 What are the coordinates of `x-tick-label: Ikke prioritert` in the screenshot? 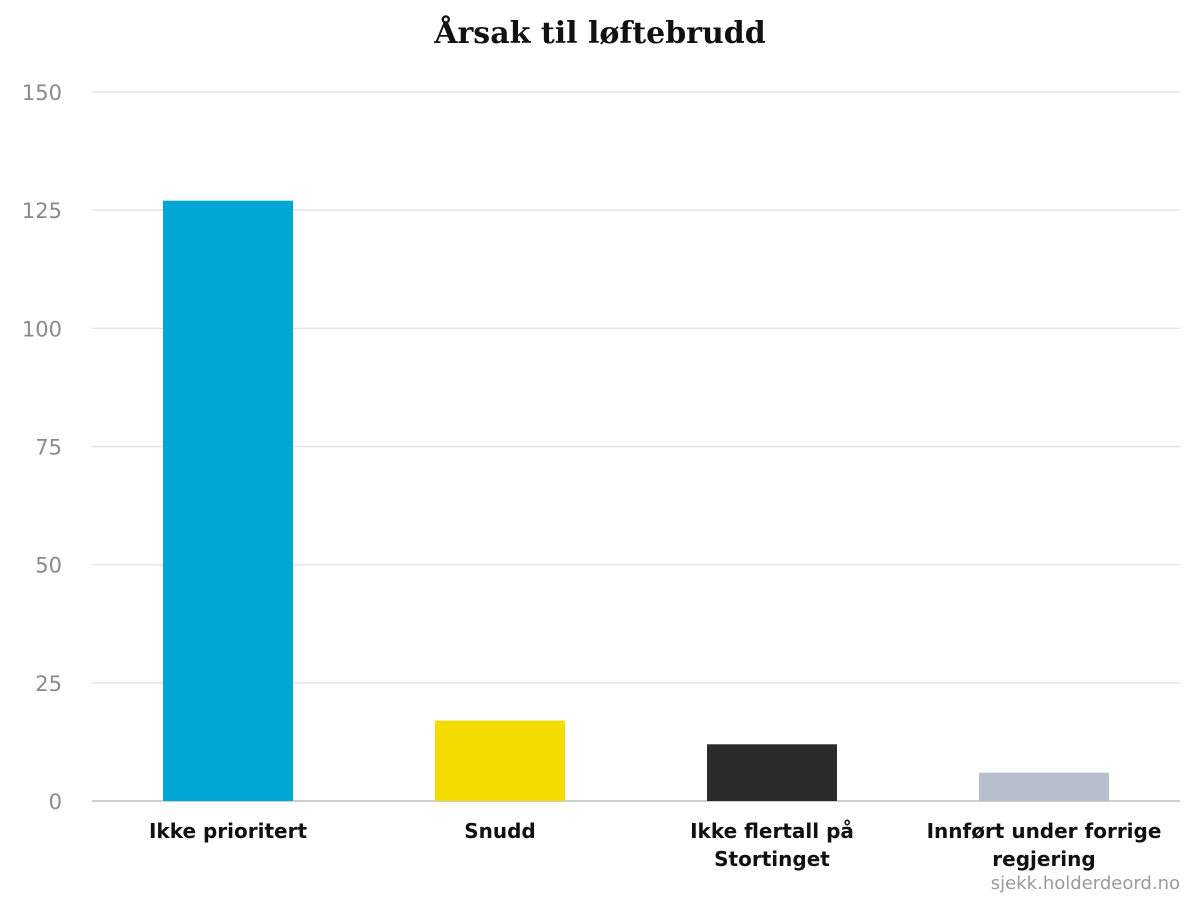 It's located at (228, 831).